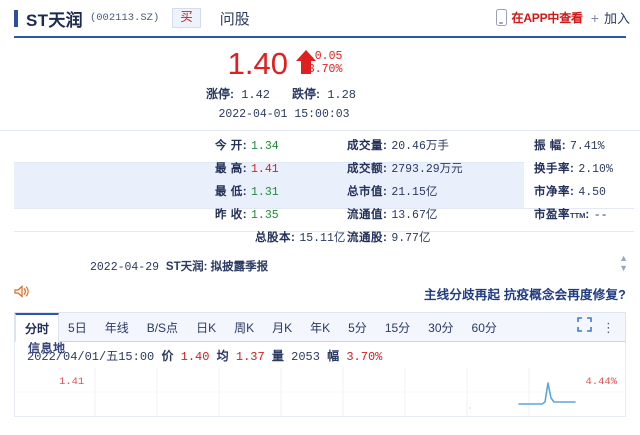  Describe the element at coordinates (441, 327) in the screenshot. I see `tab-30min: 30分` at that location.